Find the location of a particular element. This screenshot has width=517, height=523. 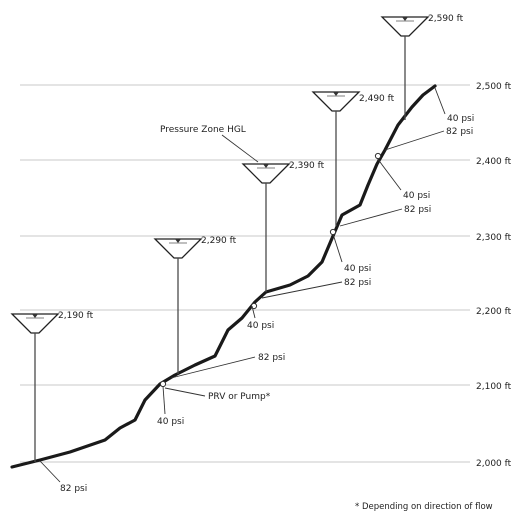

pressure-label-82-c: 82 psi is located at coordinates (357, 283).